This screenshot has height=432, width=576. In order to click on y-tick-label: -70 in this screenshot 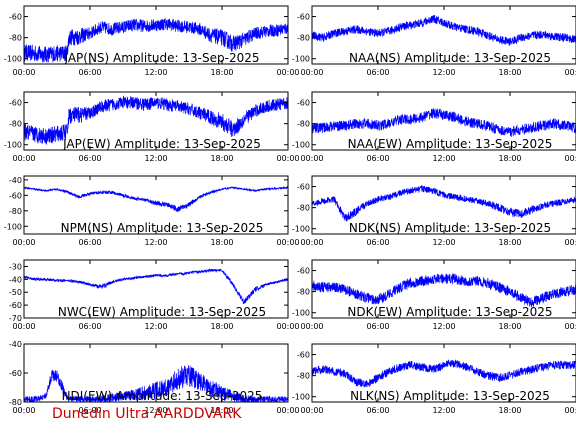, I will do `click(15, 318)`.